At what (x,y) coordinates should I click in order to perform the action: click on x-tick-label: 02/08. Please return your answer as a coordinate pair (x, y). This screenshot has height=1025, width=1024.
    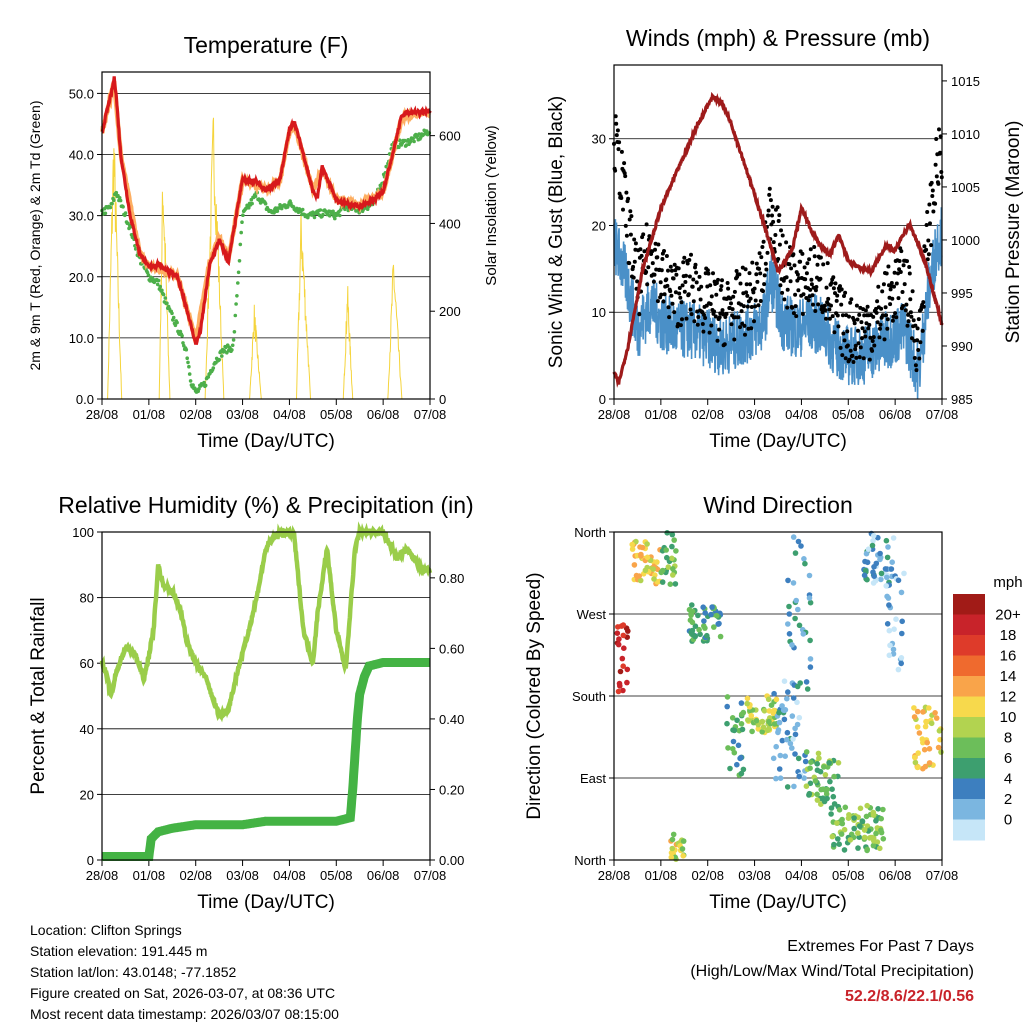
    Looking at the image, I should click on (195, 875).